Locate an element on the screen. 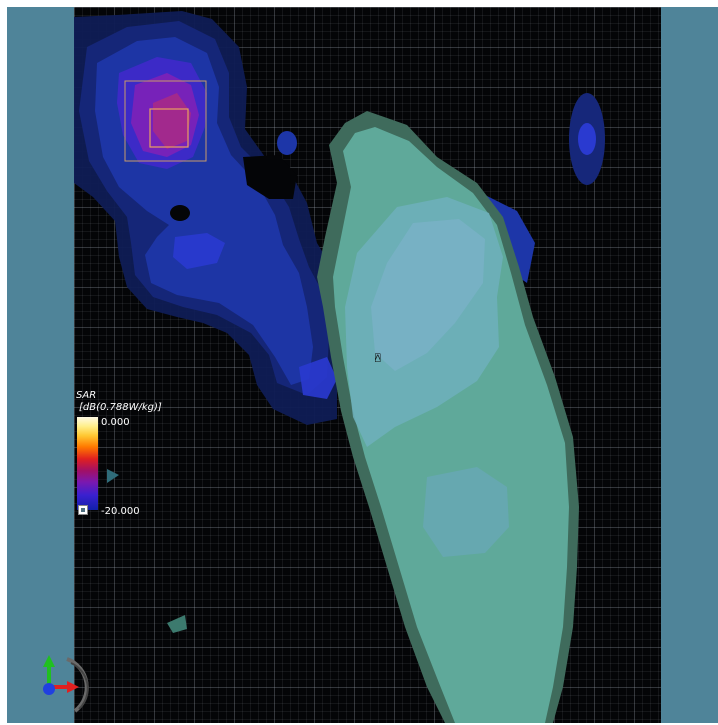  peak-cube-box is located at coordinates (169, 128).